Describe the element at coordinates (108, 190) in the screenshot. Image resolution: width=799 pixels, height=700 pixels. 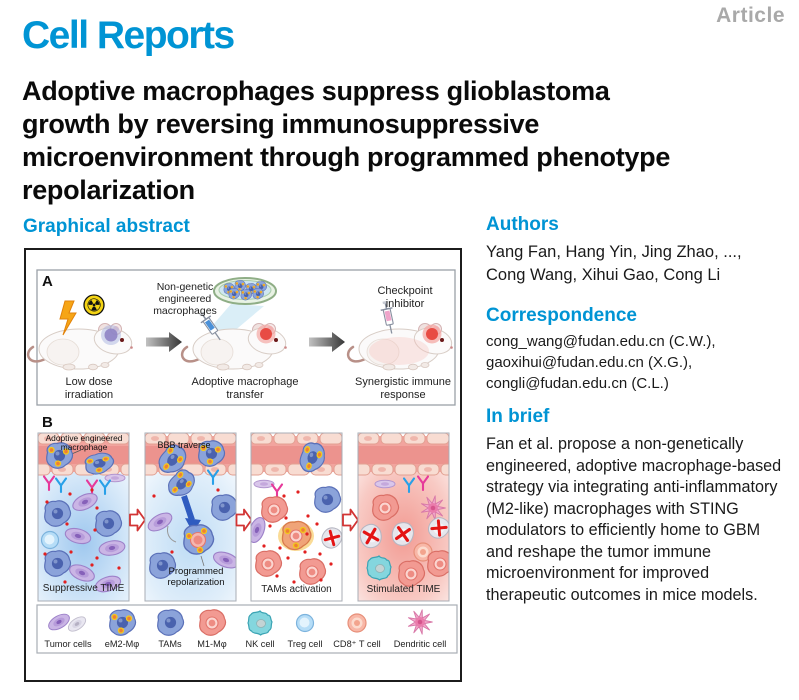
I see `title-line: repolarization` at that location.